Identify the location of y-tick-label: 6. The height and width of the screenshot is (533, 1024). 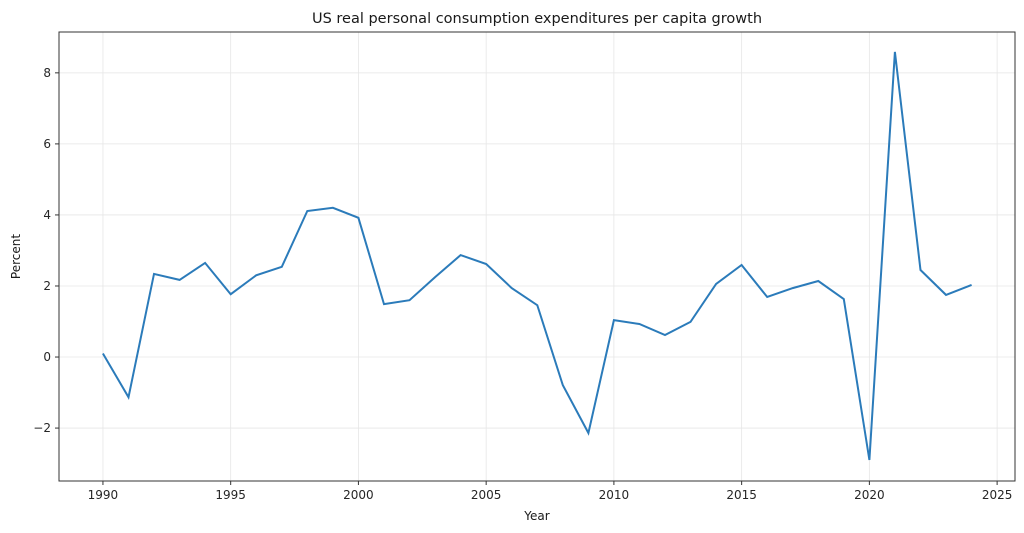
(47, 144).